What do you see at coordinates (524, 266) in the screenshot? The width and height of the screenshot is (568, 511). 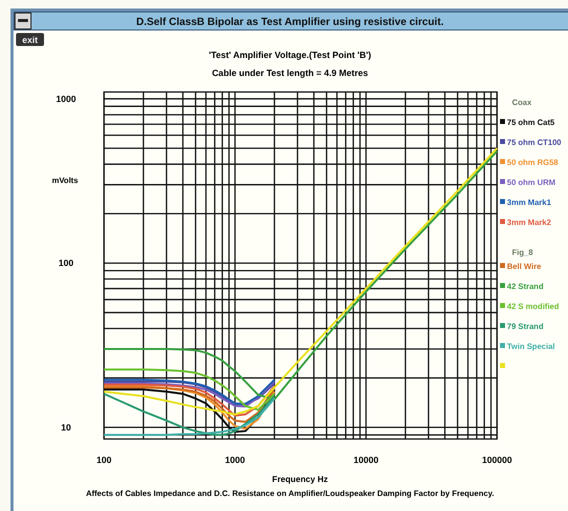 I see `legend-label: Bell Wire` at bounding box center [524, 266].